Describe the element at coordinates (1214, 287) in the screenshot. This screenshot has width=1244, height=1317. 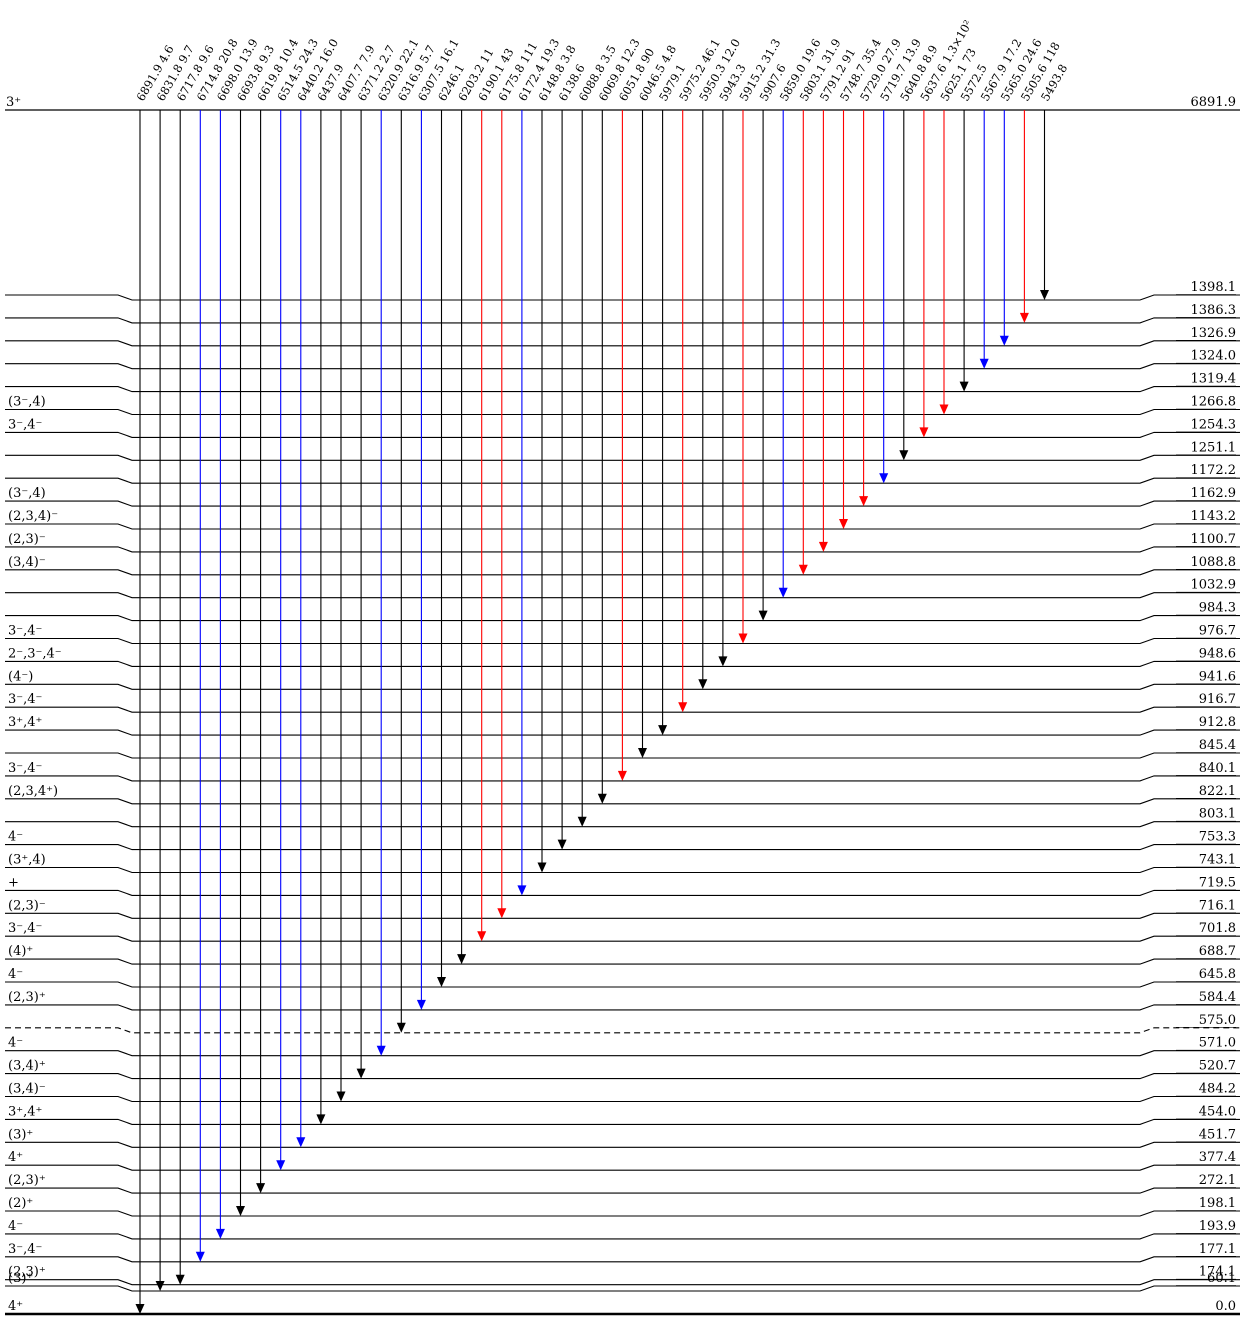
I see `level-energy-label: 1398.1` at that location.